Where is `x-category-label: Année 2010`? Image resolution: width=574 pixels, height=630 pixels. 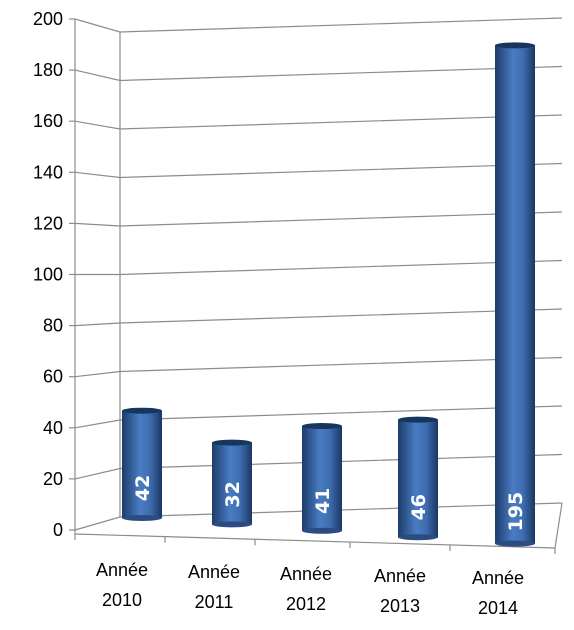 x-category-label: Année 2010 is located at coordinates (122, 585).